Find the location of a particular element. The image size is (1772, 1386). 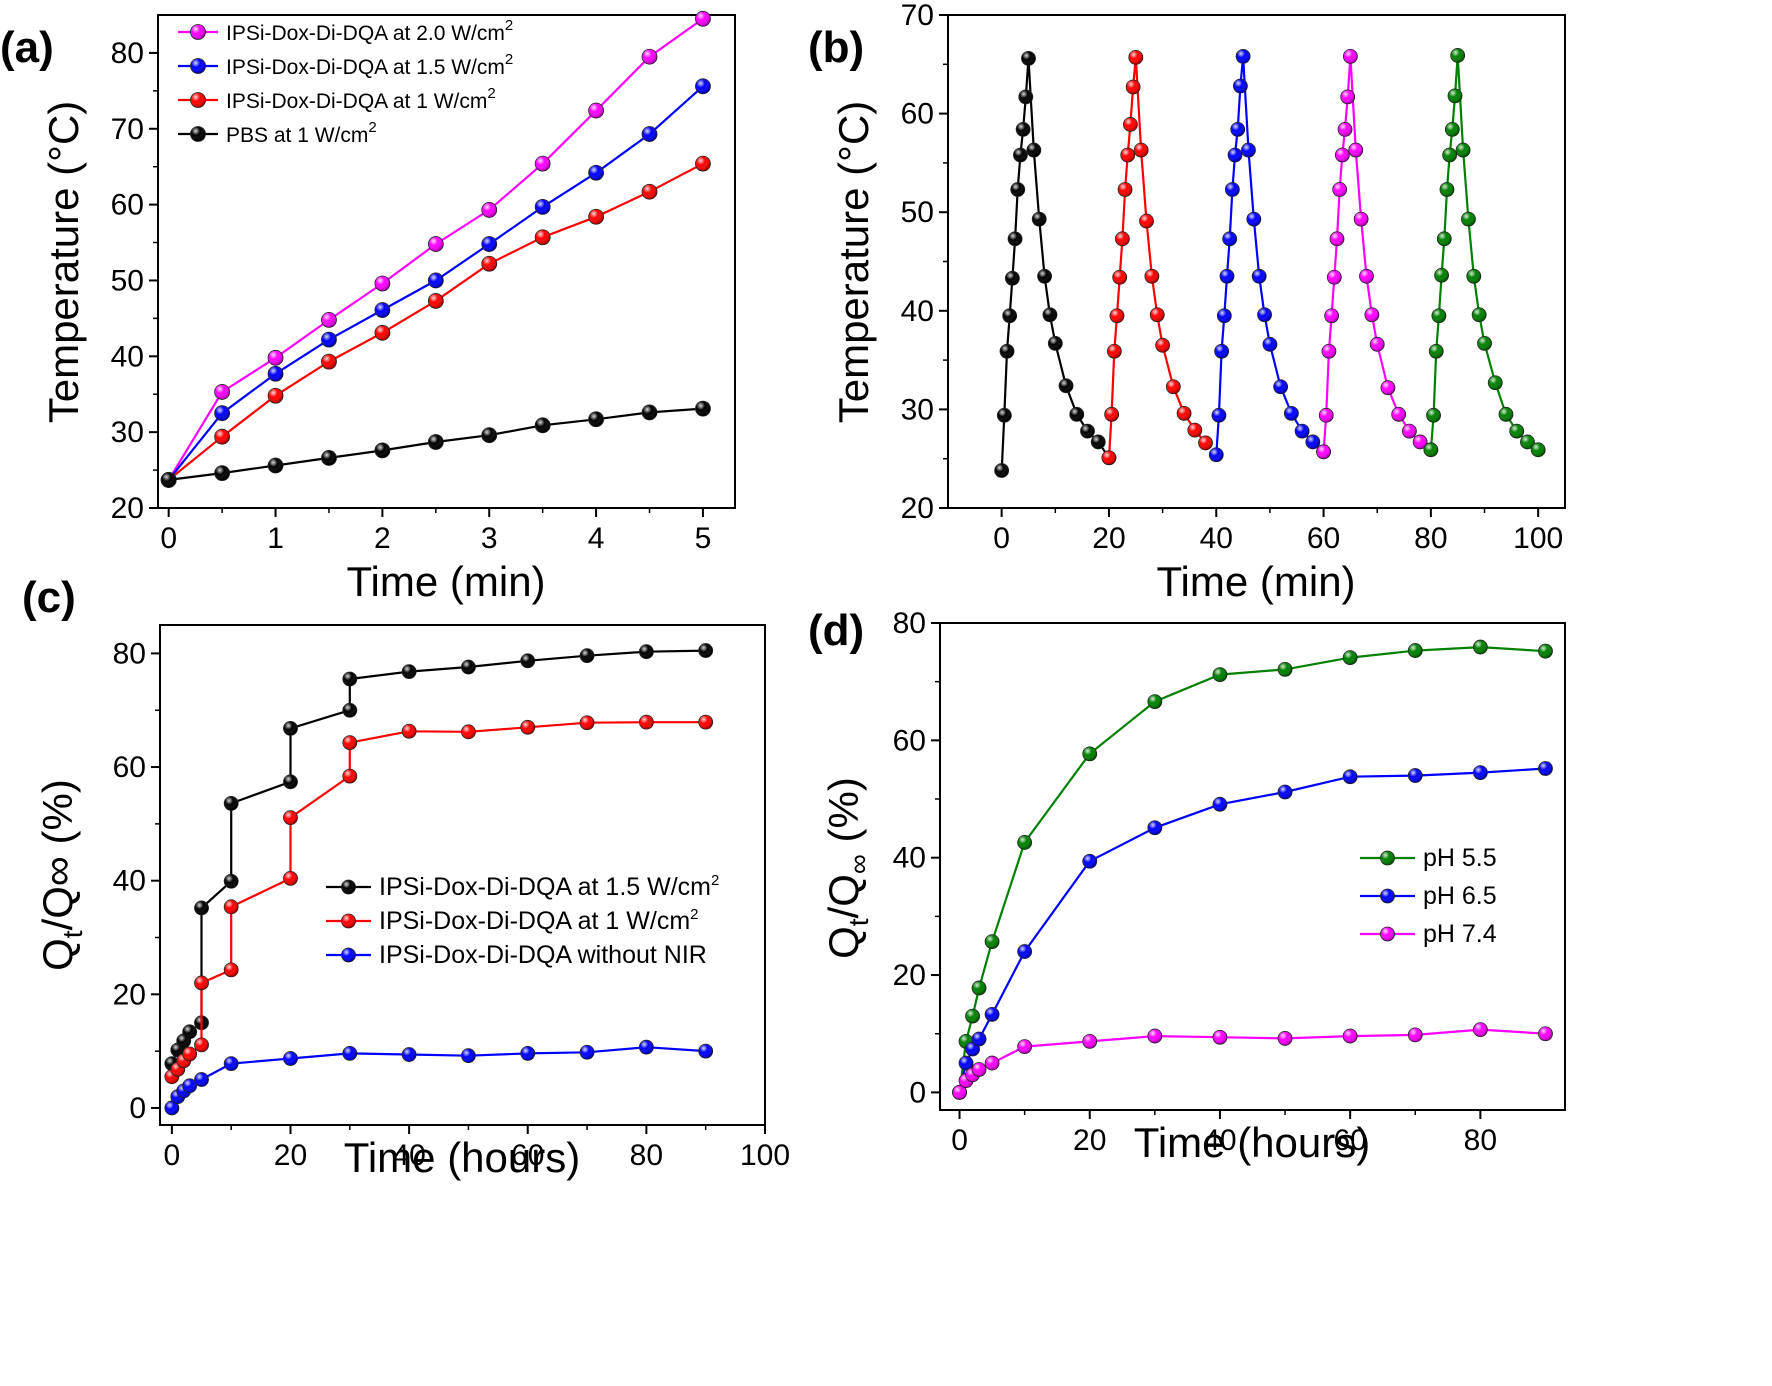

text-part: Q is located at coordinates (57, 954).